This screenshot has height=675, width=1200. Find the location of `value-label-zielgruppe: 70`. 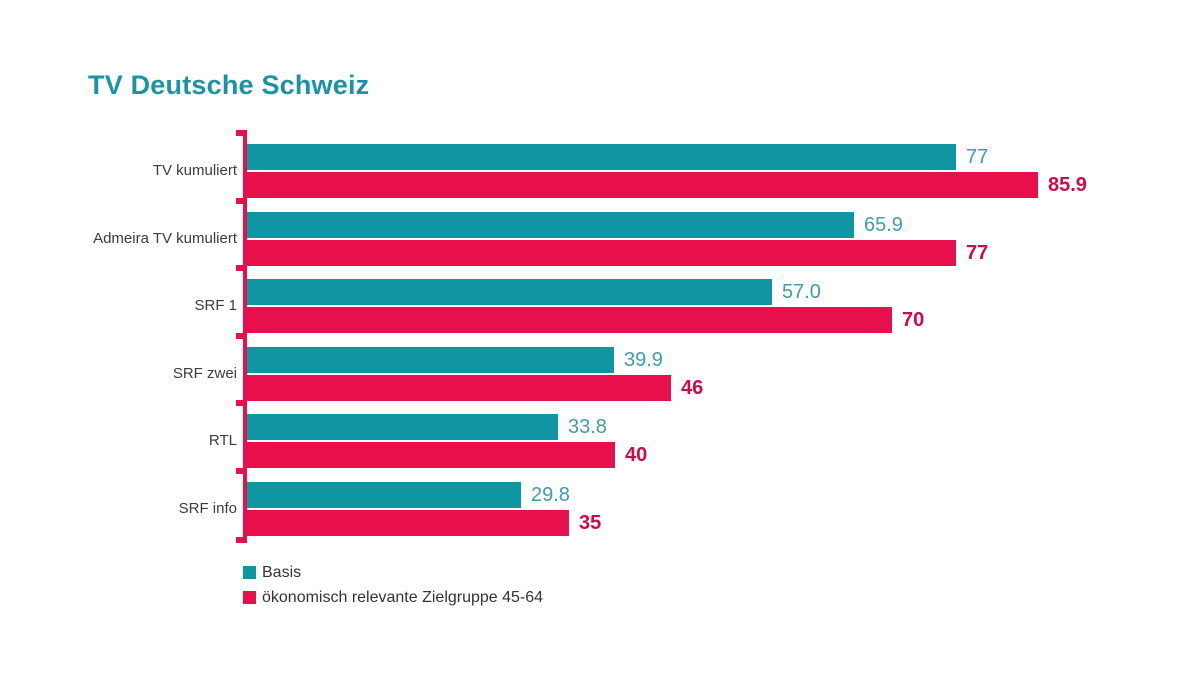

value-label-zielgruppe: 70 is located at coordinates (913, 320).